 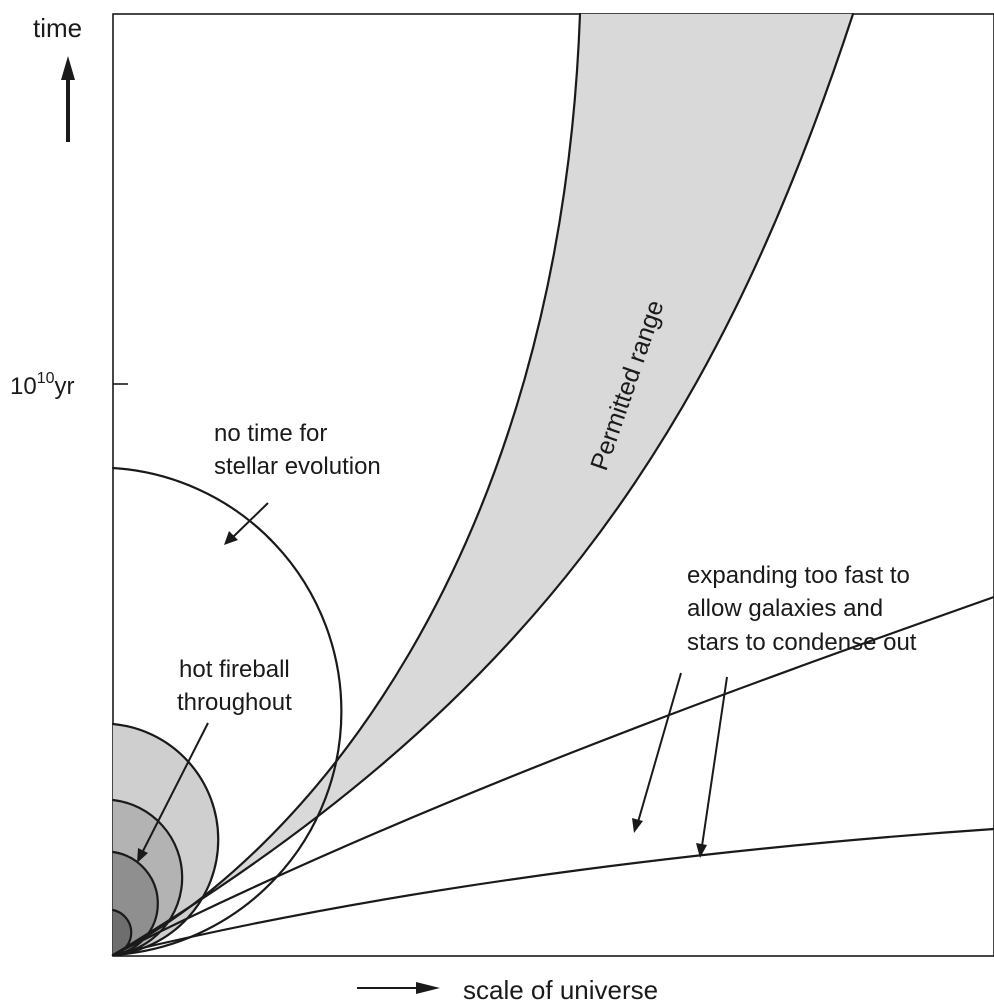 I want to click on stellar-label-line2: stellar evolution, so click(x=297, y=466).